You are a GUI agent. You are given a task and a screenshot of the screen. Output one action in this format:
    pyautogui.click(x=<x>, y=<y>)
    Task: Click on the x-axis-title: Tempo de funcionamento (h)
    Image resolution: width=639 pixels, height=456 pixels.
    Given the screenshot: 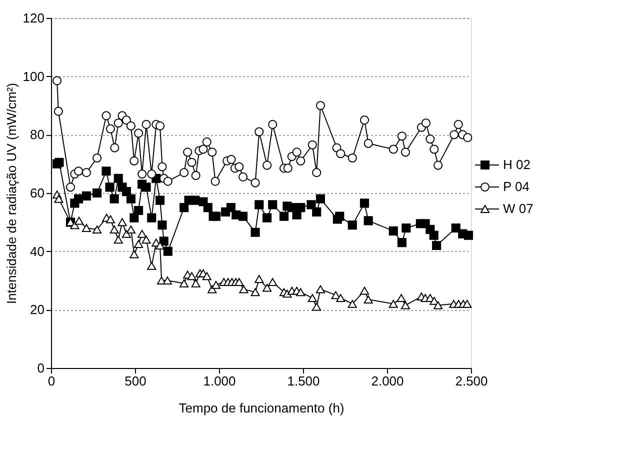 What is the action you would take?
    pyautogui.click(x=261, y=408)
    